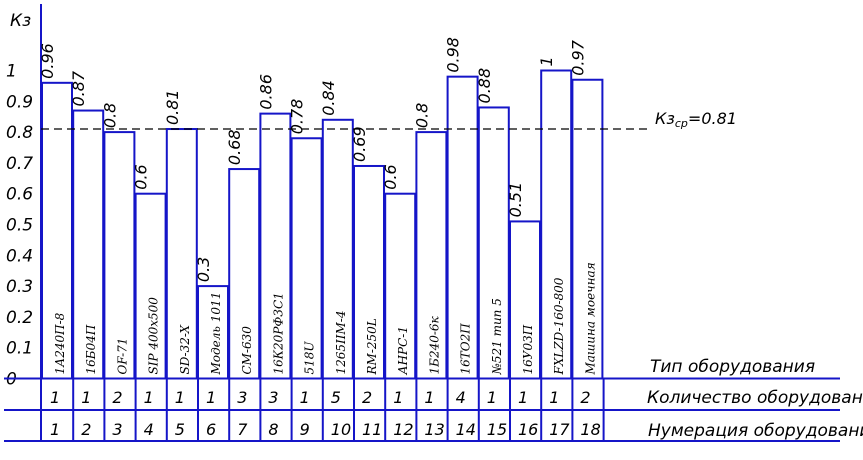 The image size is (863, 460). What do you see at coordinates (78, 88) in the screenshot?
I see `bar-value-label: 0.87` at bounding box center [78, 88].